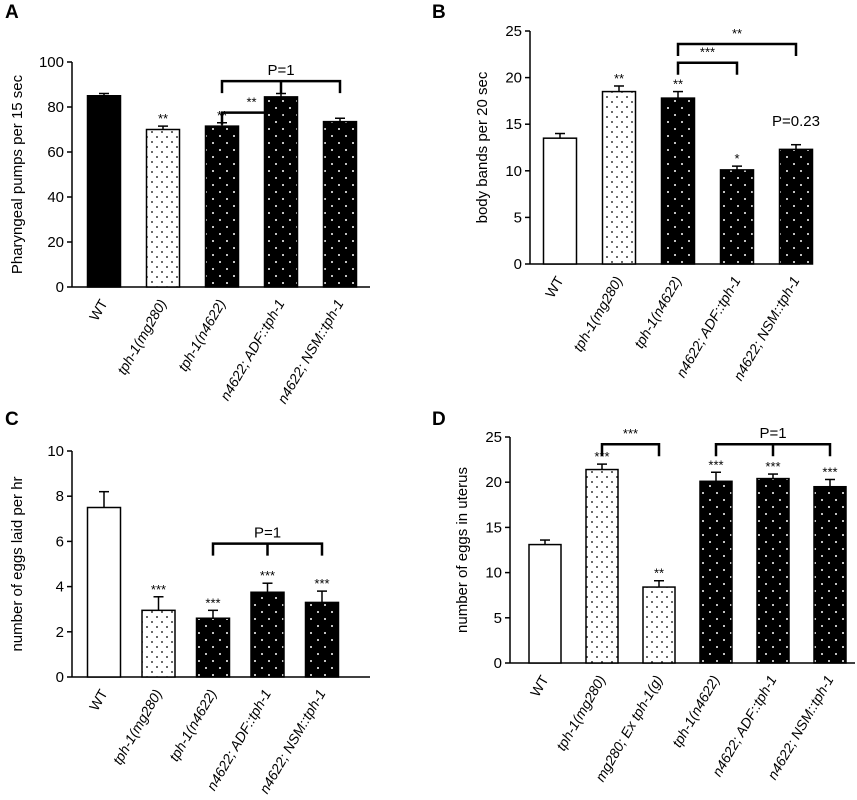 The width and height of the screenshot is (857, 800). What do you see at coordinates (60, 587) in the screenshot?
I see `y-tick-label: 4` at bounding box center [60, 587].